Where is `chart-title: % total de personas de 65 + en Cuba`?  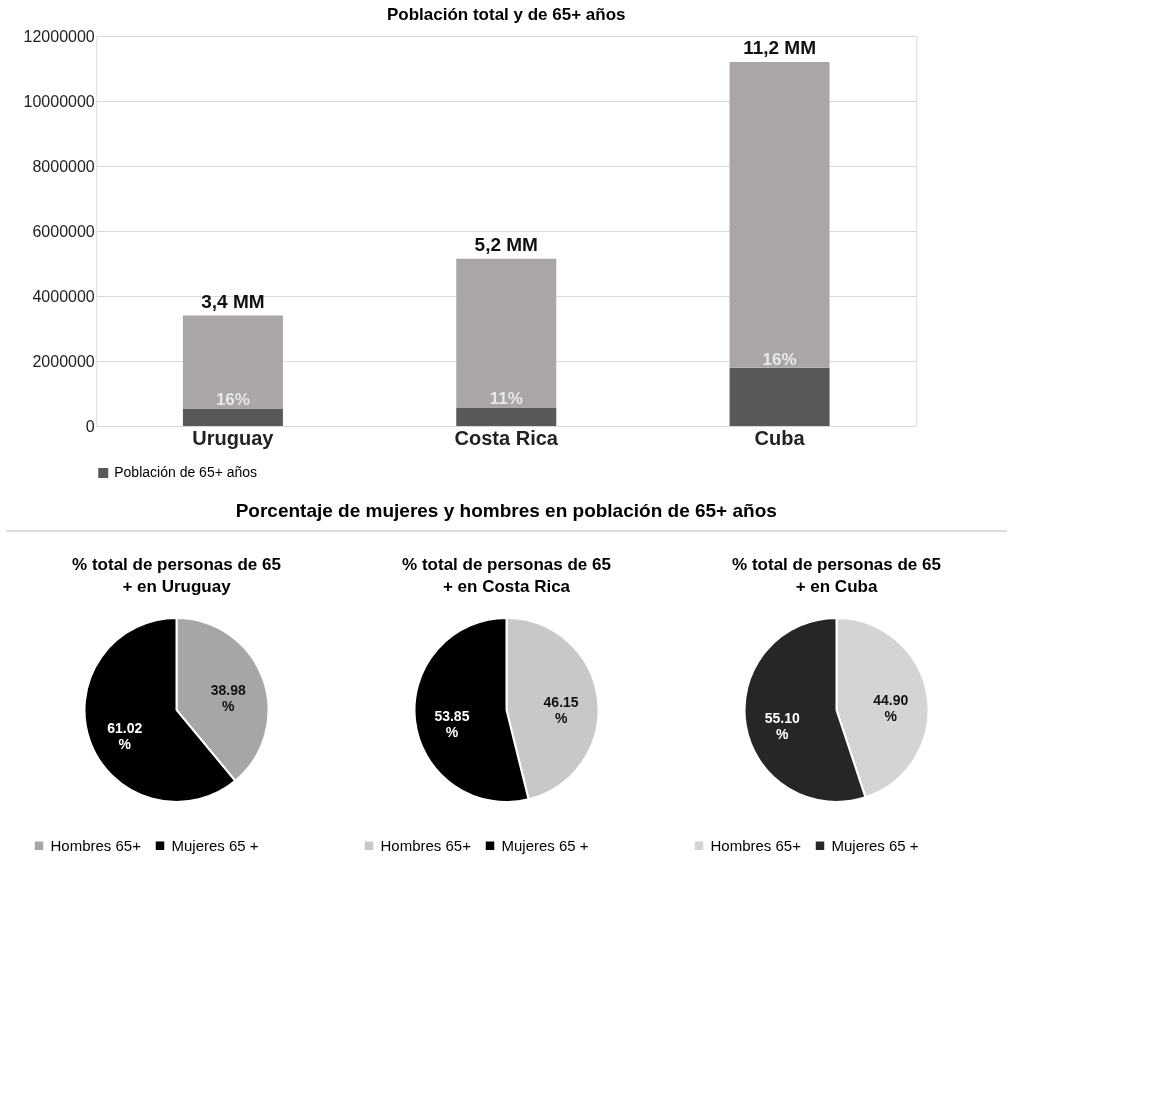
chart-title: % total de personas de 65 + en Cuba is located at coordinates (836, 575).